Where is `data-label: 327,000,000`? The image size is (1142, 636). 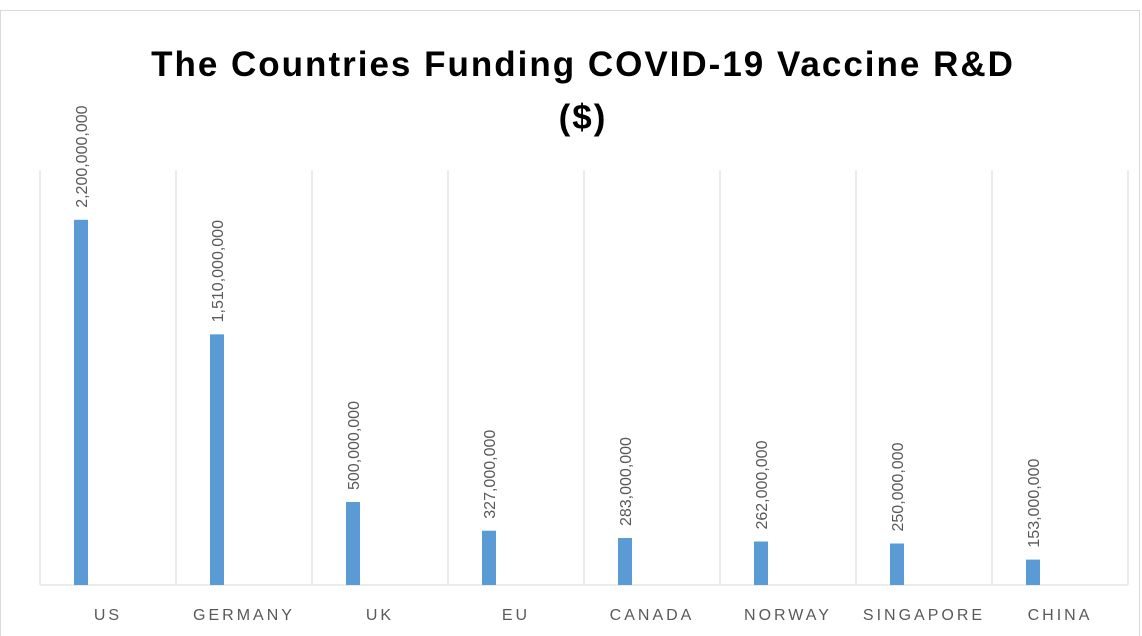 data-label: 327,000,000 is located at coordinates (490, 474).